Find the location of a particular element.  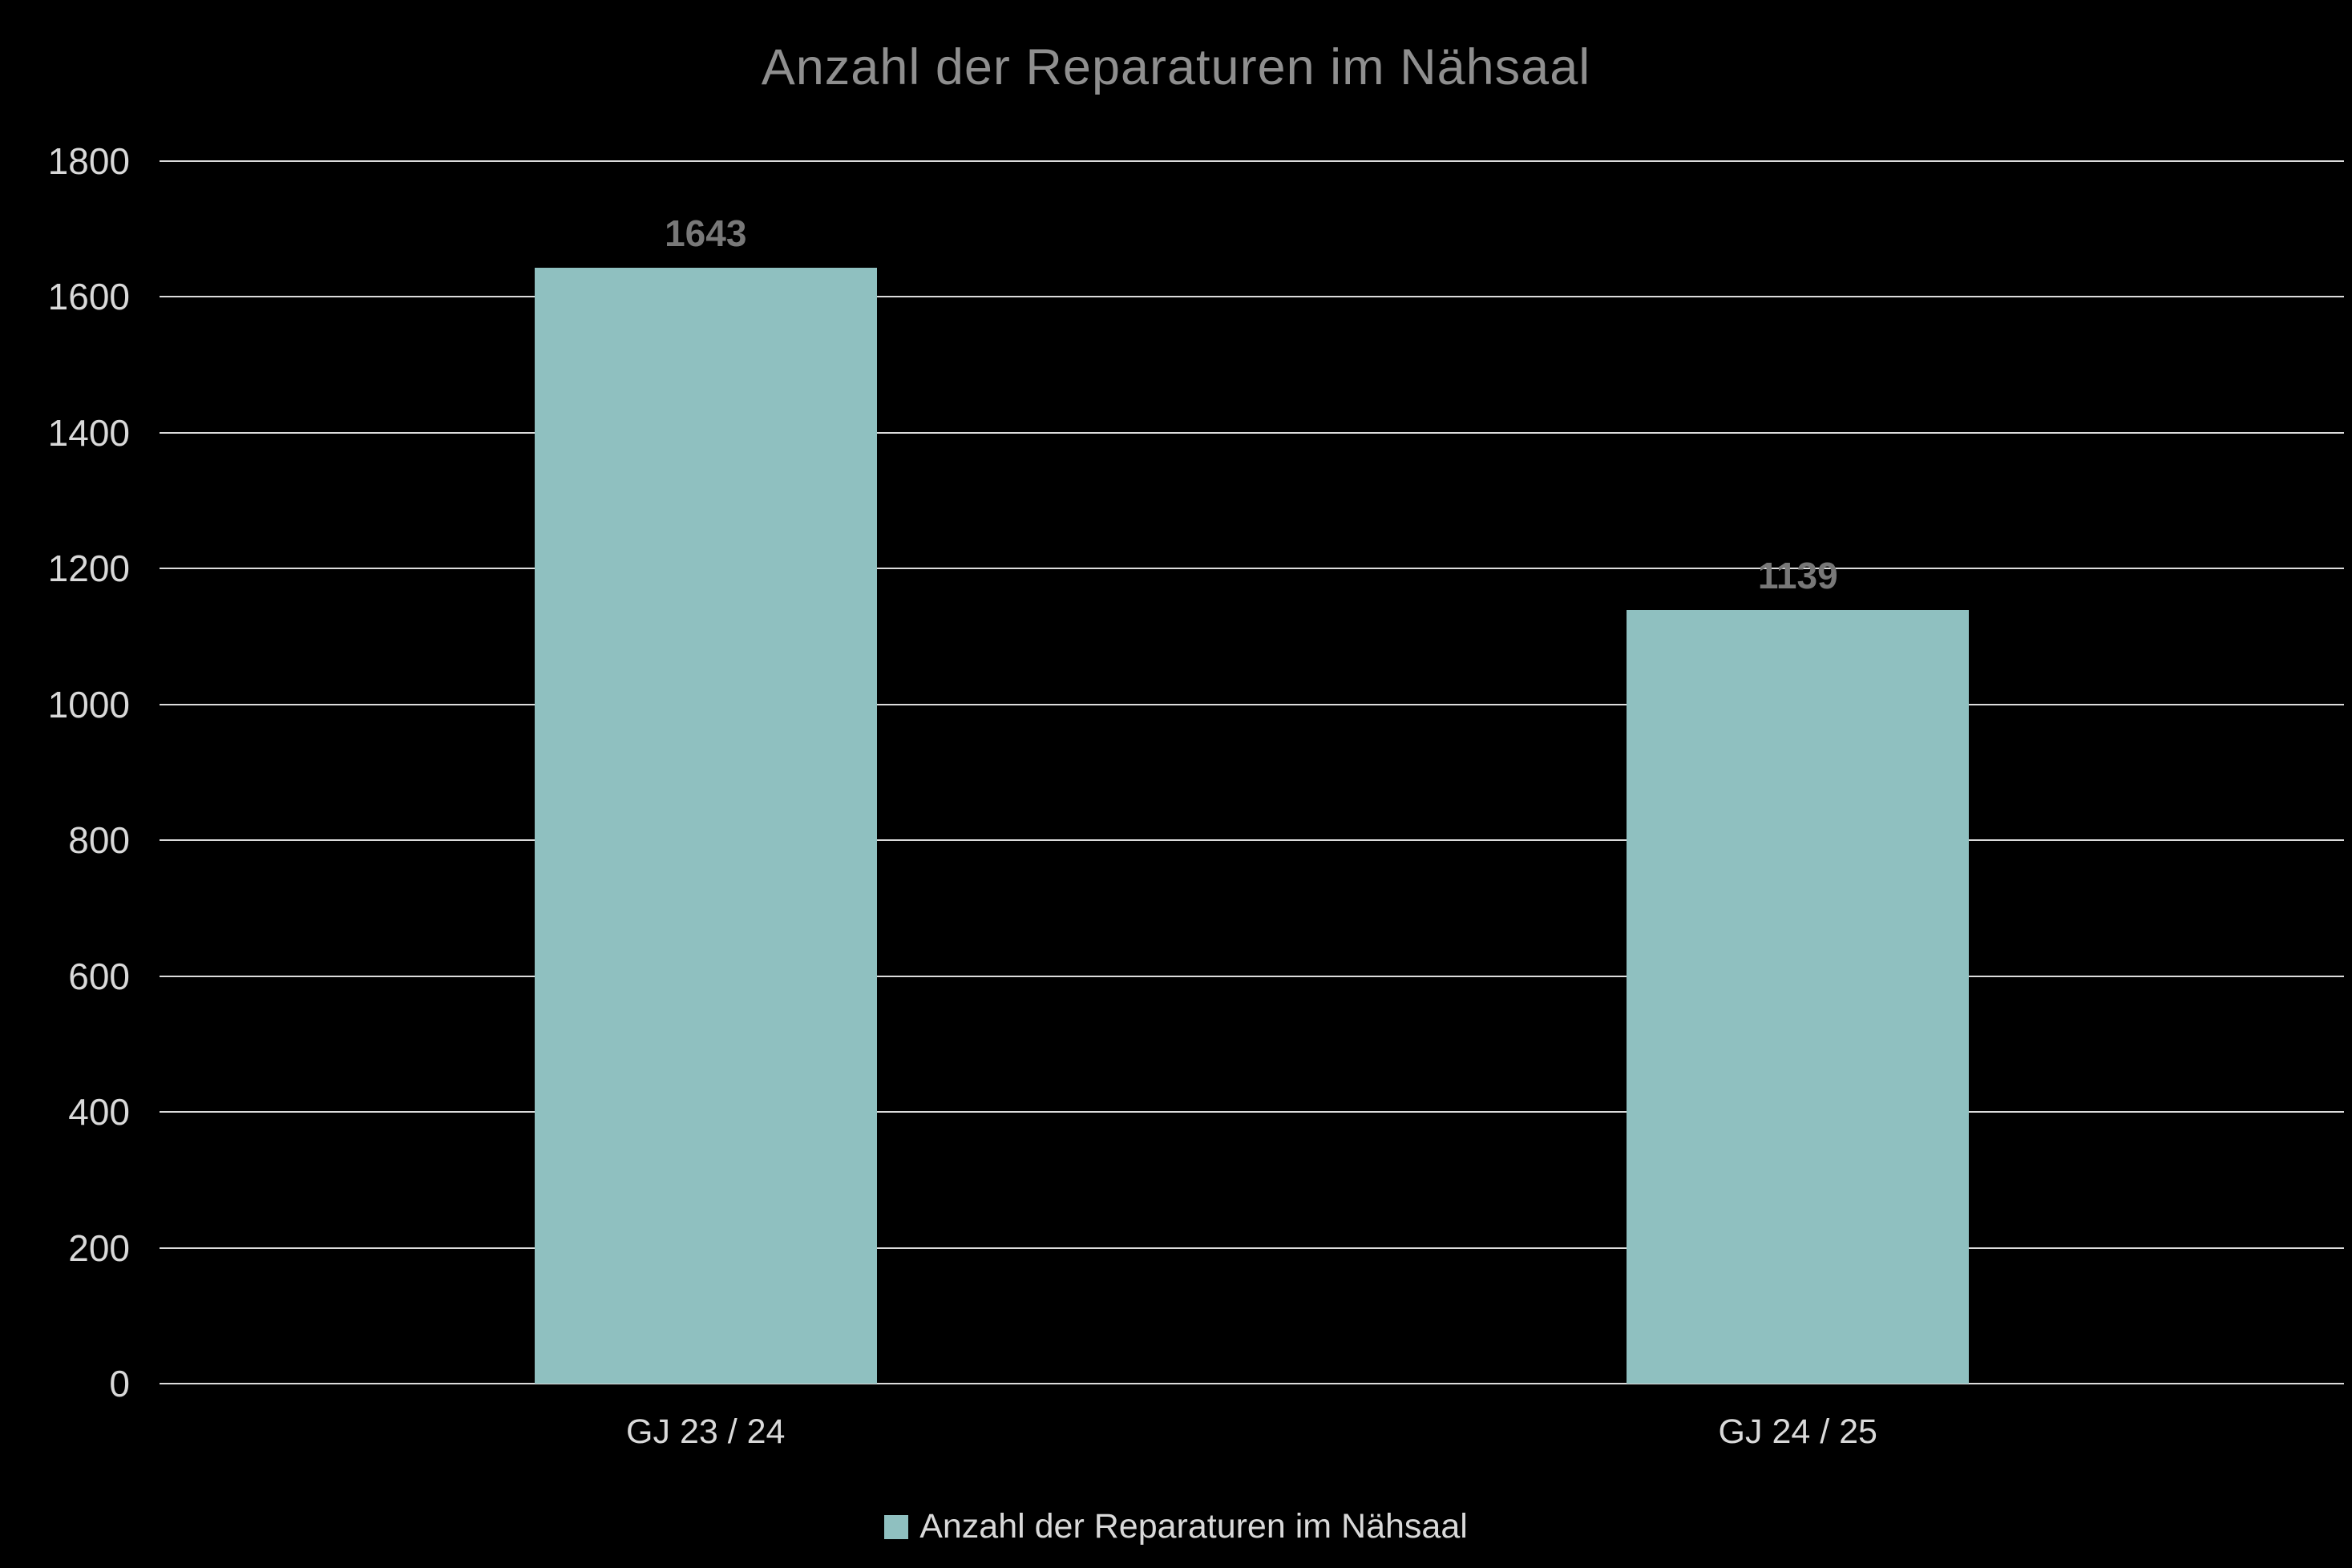

legend: Anzahl der Reparaturen im Nähsaal is located at coordinates (1176, 1526).